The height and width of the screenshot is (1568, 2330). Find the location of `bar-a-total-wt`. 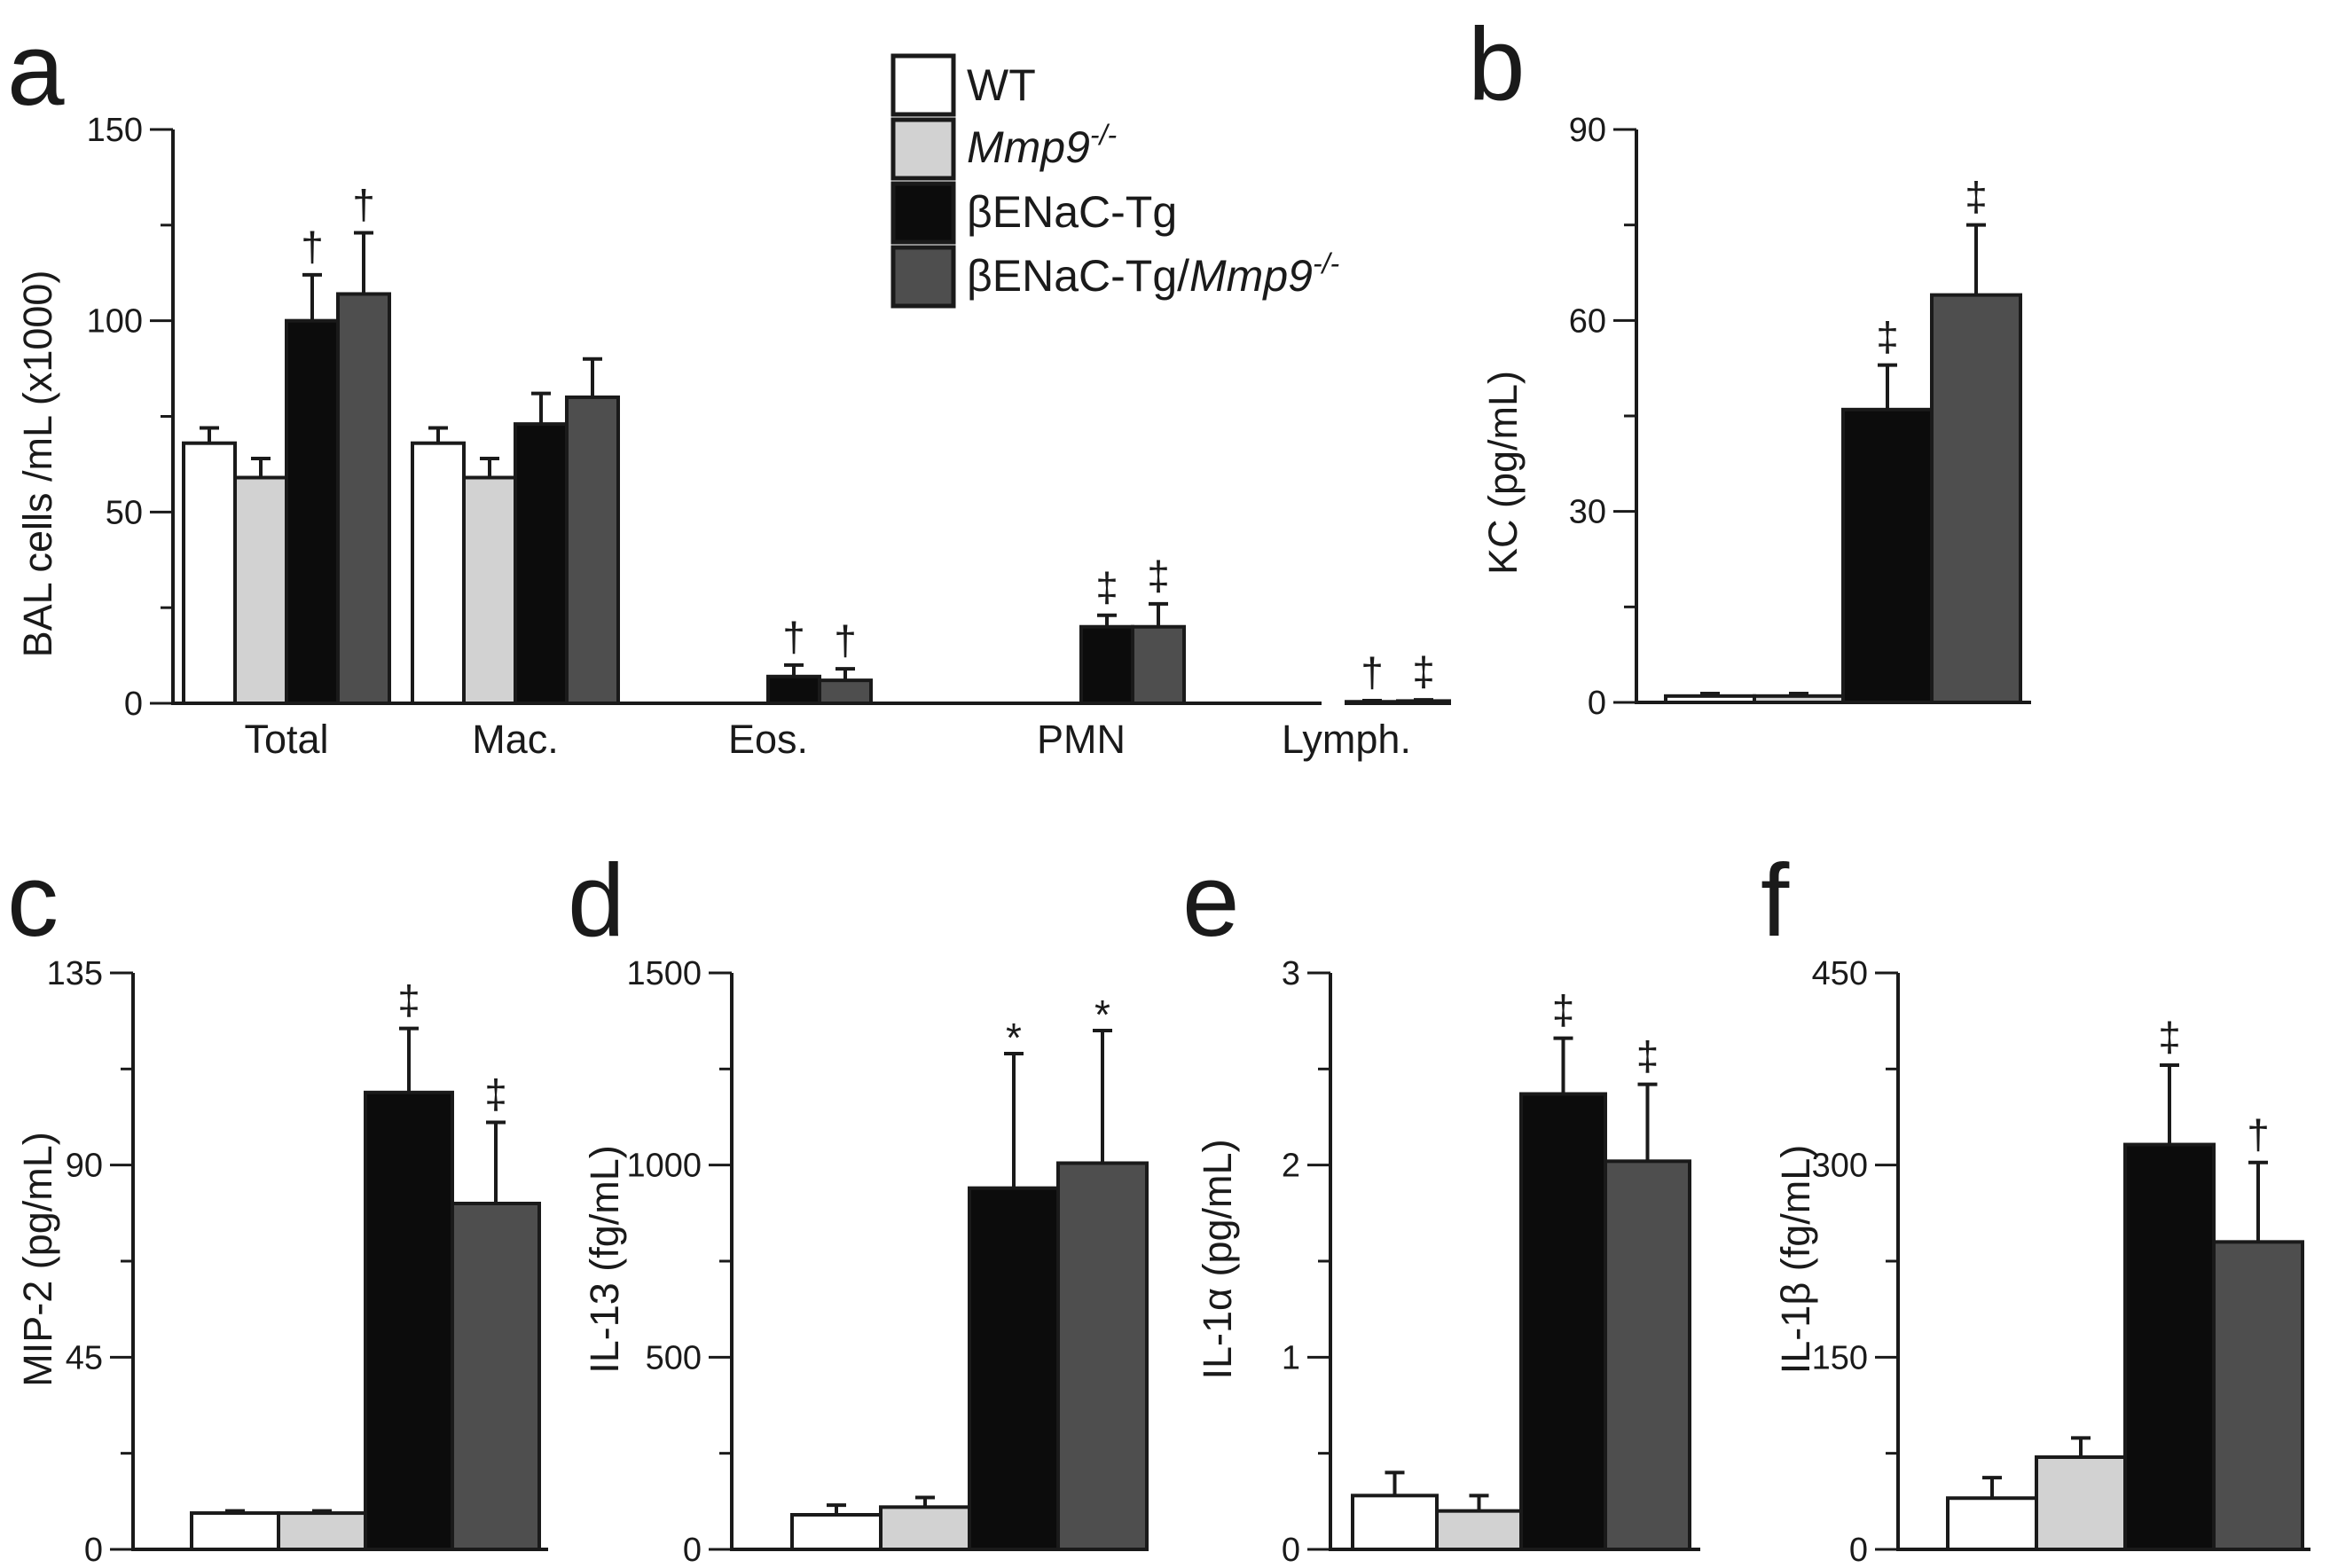

bar-a-total-wt is located at coordinates (210, 573).